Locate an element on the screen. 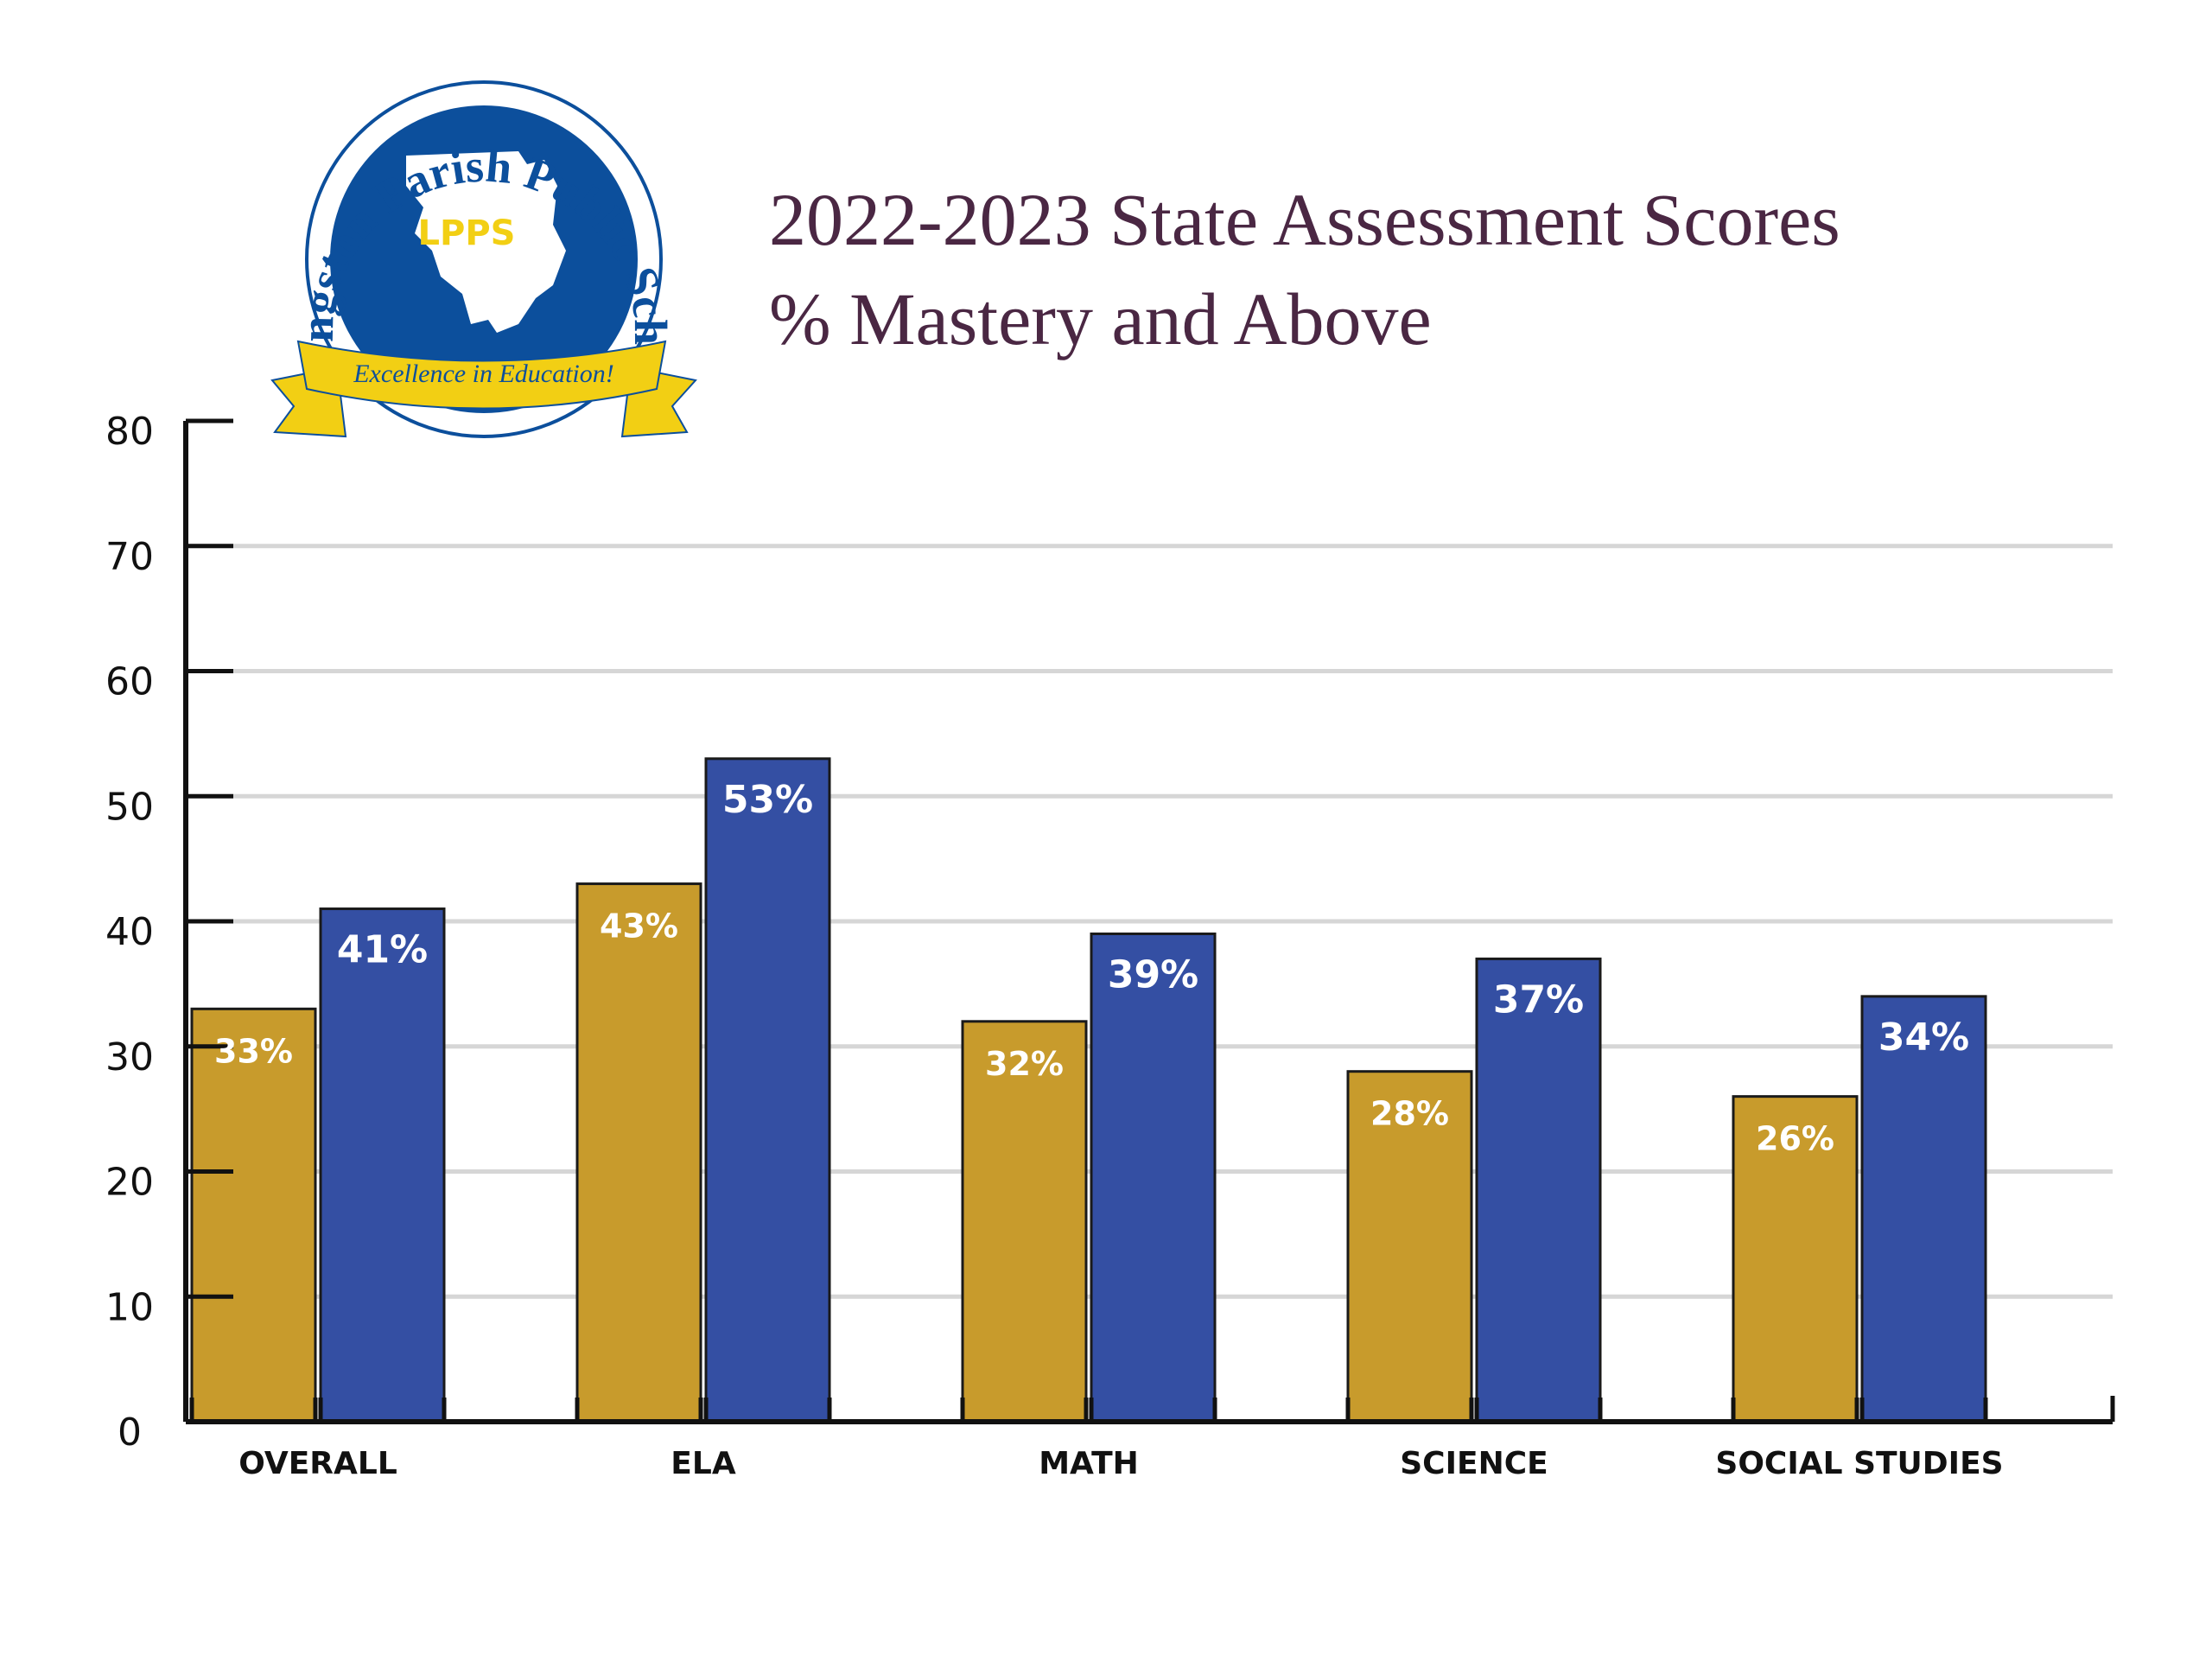  y-tick-label: 80 is located at coordinates (129, 432).